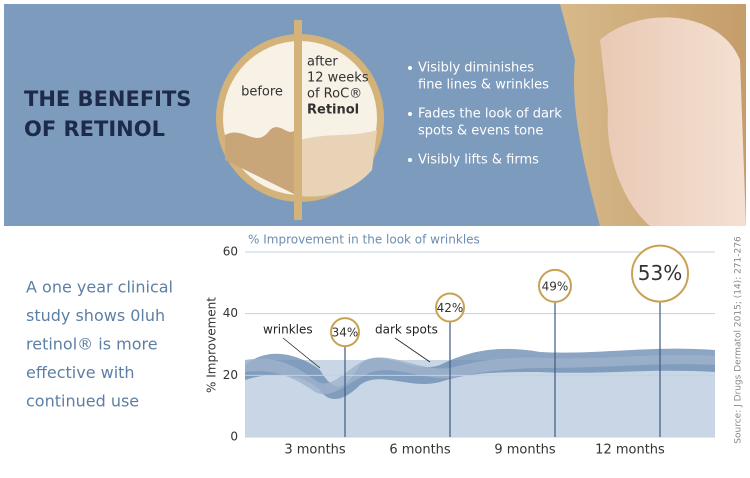 This screenshot has height=478, width=750. What do you see at coordinates (230, 375) in the screenshot?
I see `y-tick-label: 20` at bounding box center [230, 375].